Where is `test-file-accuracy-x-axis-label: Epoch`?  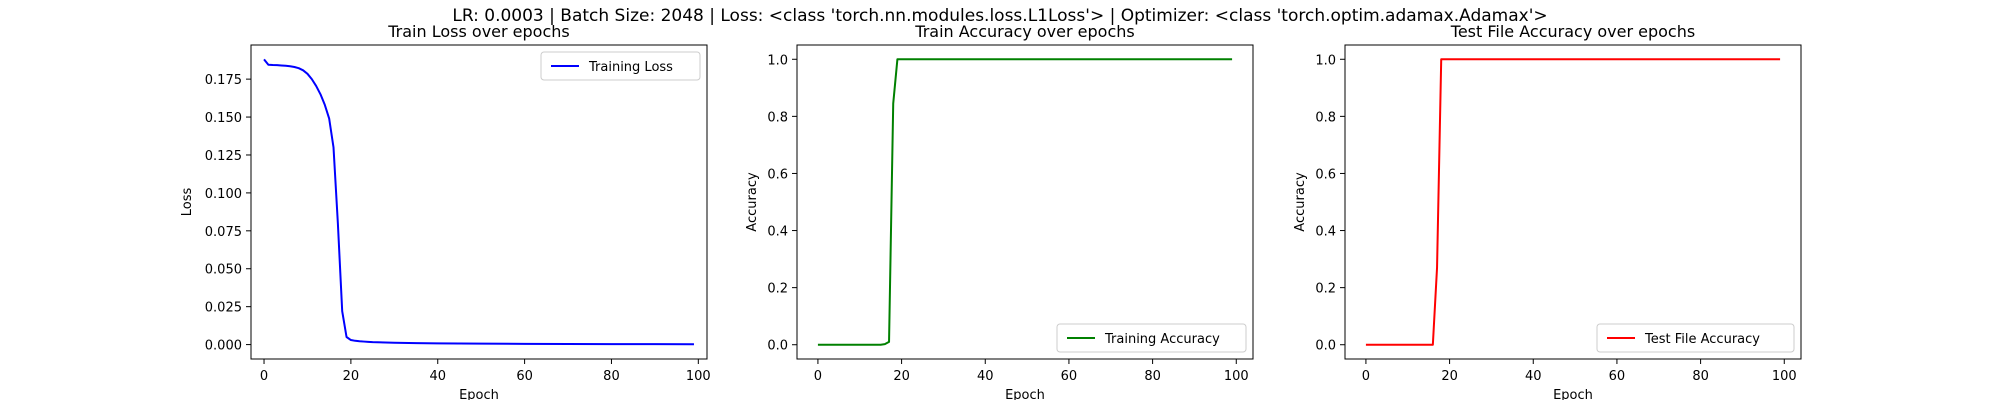 test-file-accuracy-x-axis-label: Epoch is located at coordinates (1573, 394).